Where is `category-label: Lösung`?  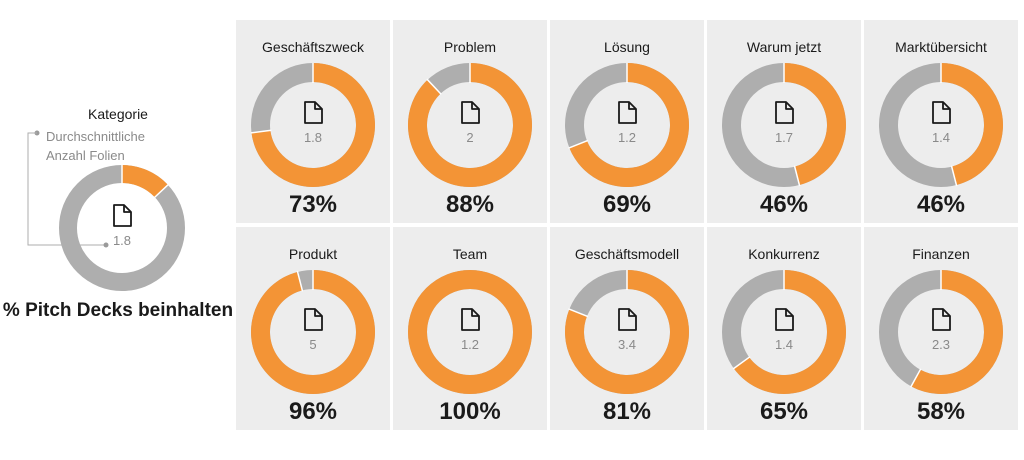
category-label: Lösung is located at coordinates (627, 47).